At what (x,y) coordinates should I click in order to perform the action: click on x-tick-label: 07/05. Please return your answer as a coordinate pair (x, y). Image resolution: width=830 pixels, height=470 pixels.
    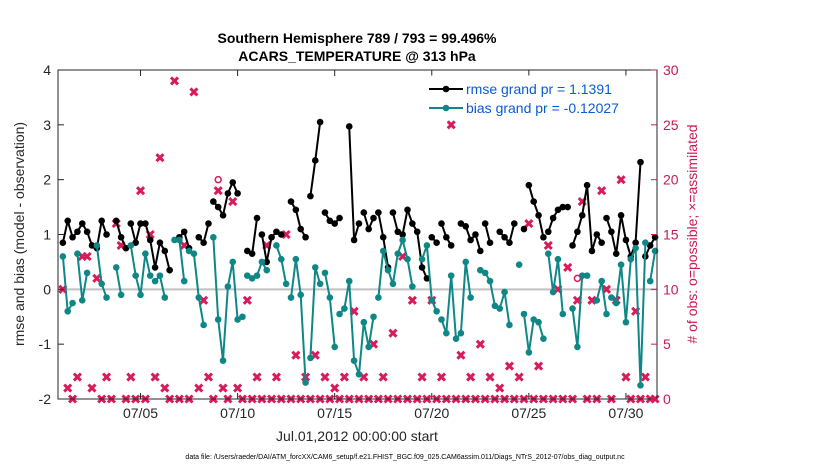
    Looking at the image, I should click on (140, 413).